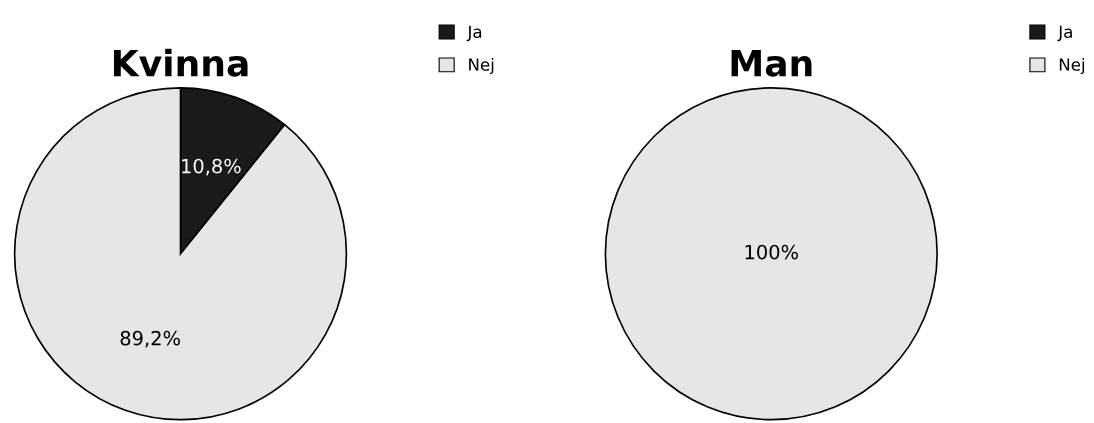 This screenshot has height=423, width=1094. I want to click on data-label: 10,8%, so click(211, 167).